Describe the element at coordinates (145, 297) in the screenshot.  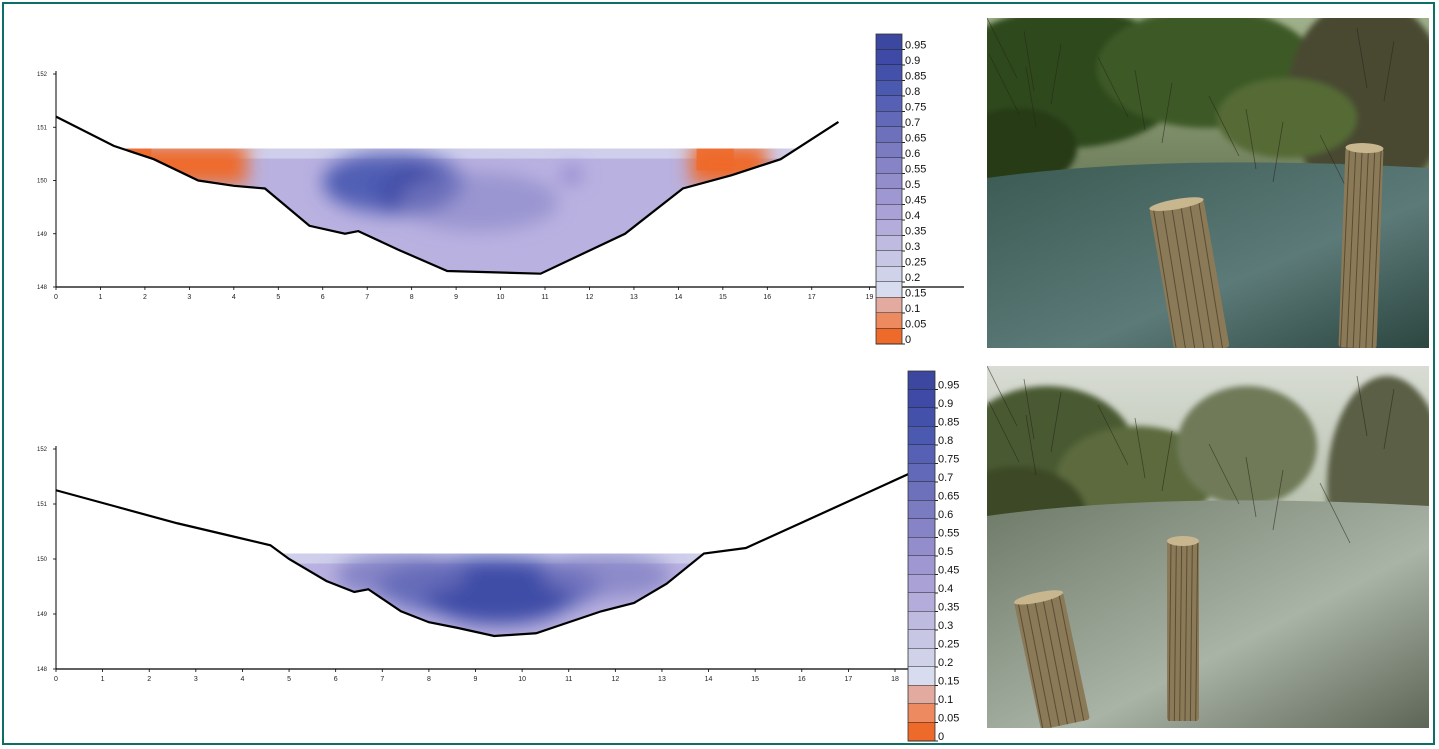
I see `x-tick-label: 2` at that location.